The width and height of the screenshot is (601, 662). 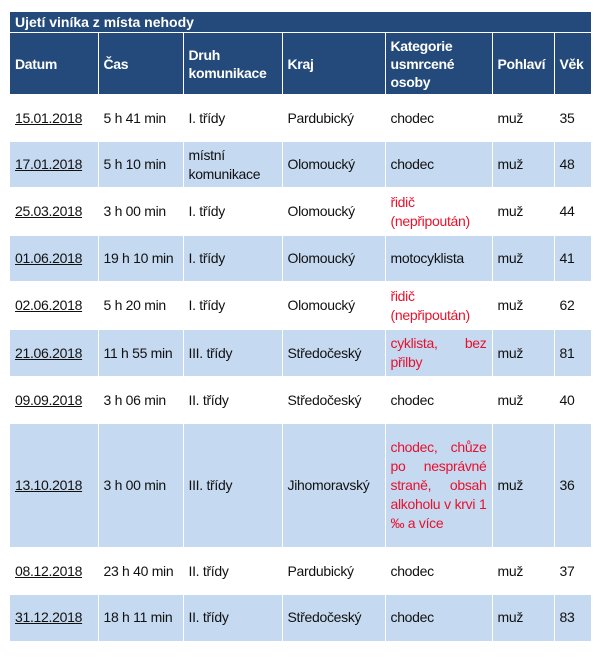 What do you see at coordinates (572, 485) in the screenshot?
I see `age-cell: 36` at bounding box center [572, 485].